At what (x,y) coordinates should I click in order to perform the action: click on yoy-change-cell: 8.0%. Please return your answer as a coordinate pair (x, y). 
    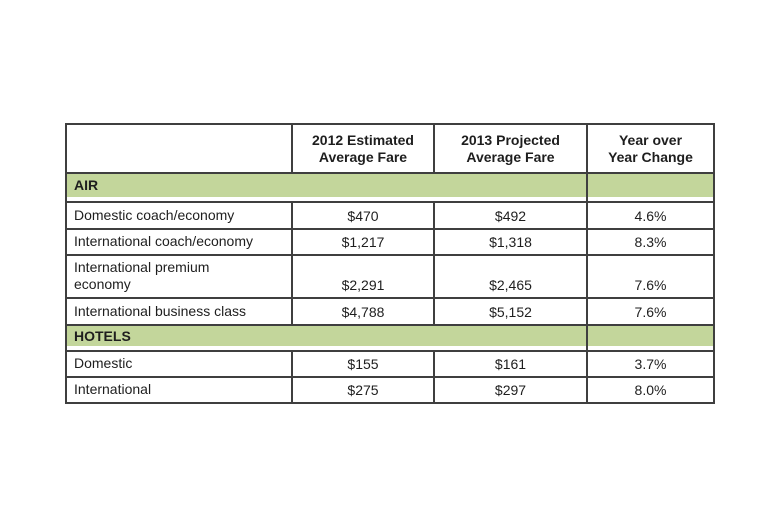
    Looking at the image, I should click on (650, 390).